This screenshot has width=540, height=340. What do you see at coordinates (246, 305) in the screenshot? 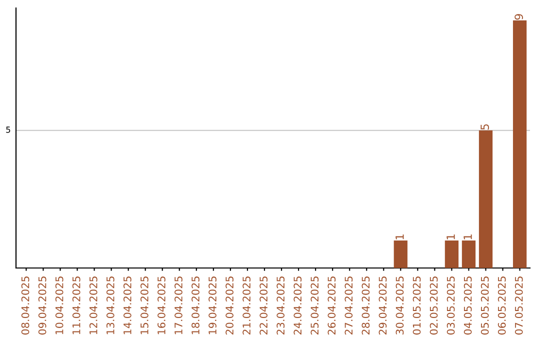
I see `x-tick-label: 21.04.2025` at bounding box center [246, 305].